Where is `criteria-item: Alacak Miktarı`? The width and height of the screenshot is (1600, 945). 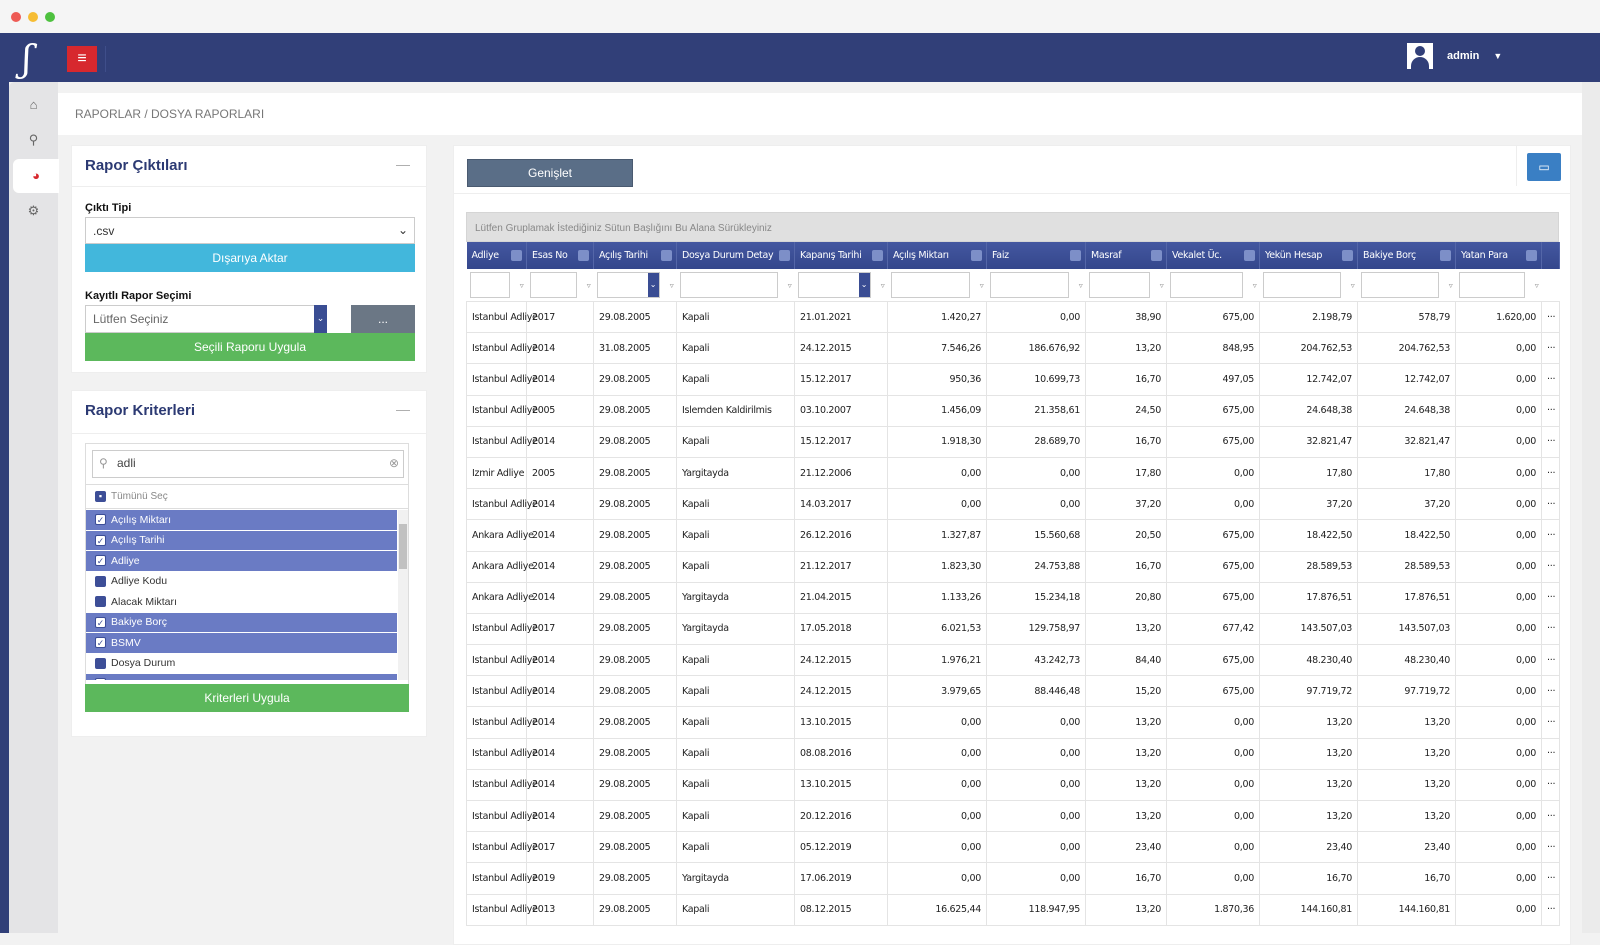
criteria-item: Alacak Miktarı is located at coordinates (241, 602).